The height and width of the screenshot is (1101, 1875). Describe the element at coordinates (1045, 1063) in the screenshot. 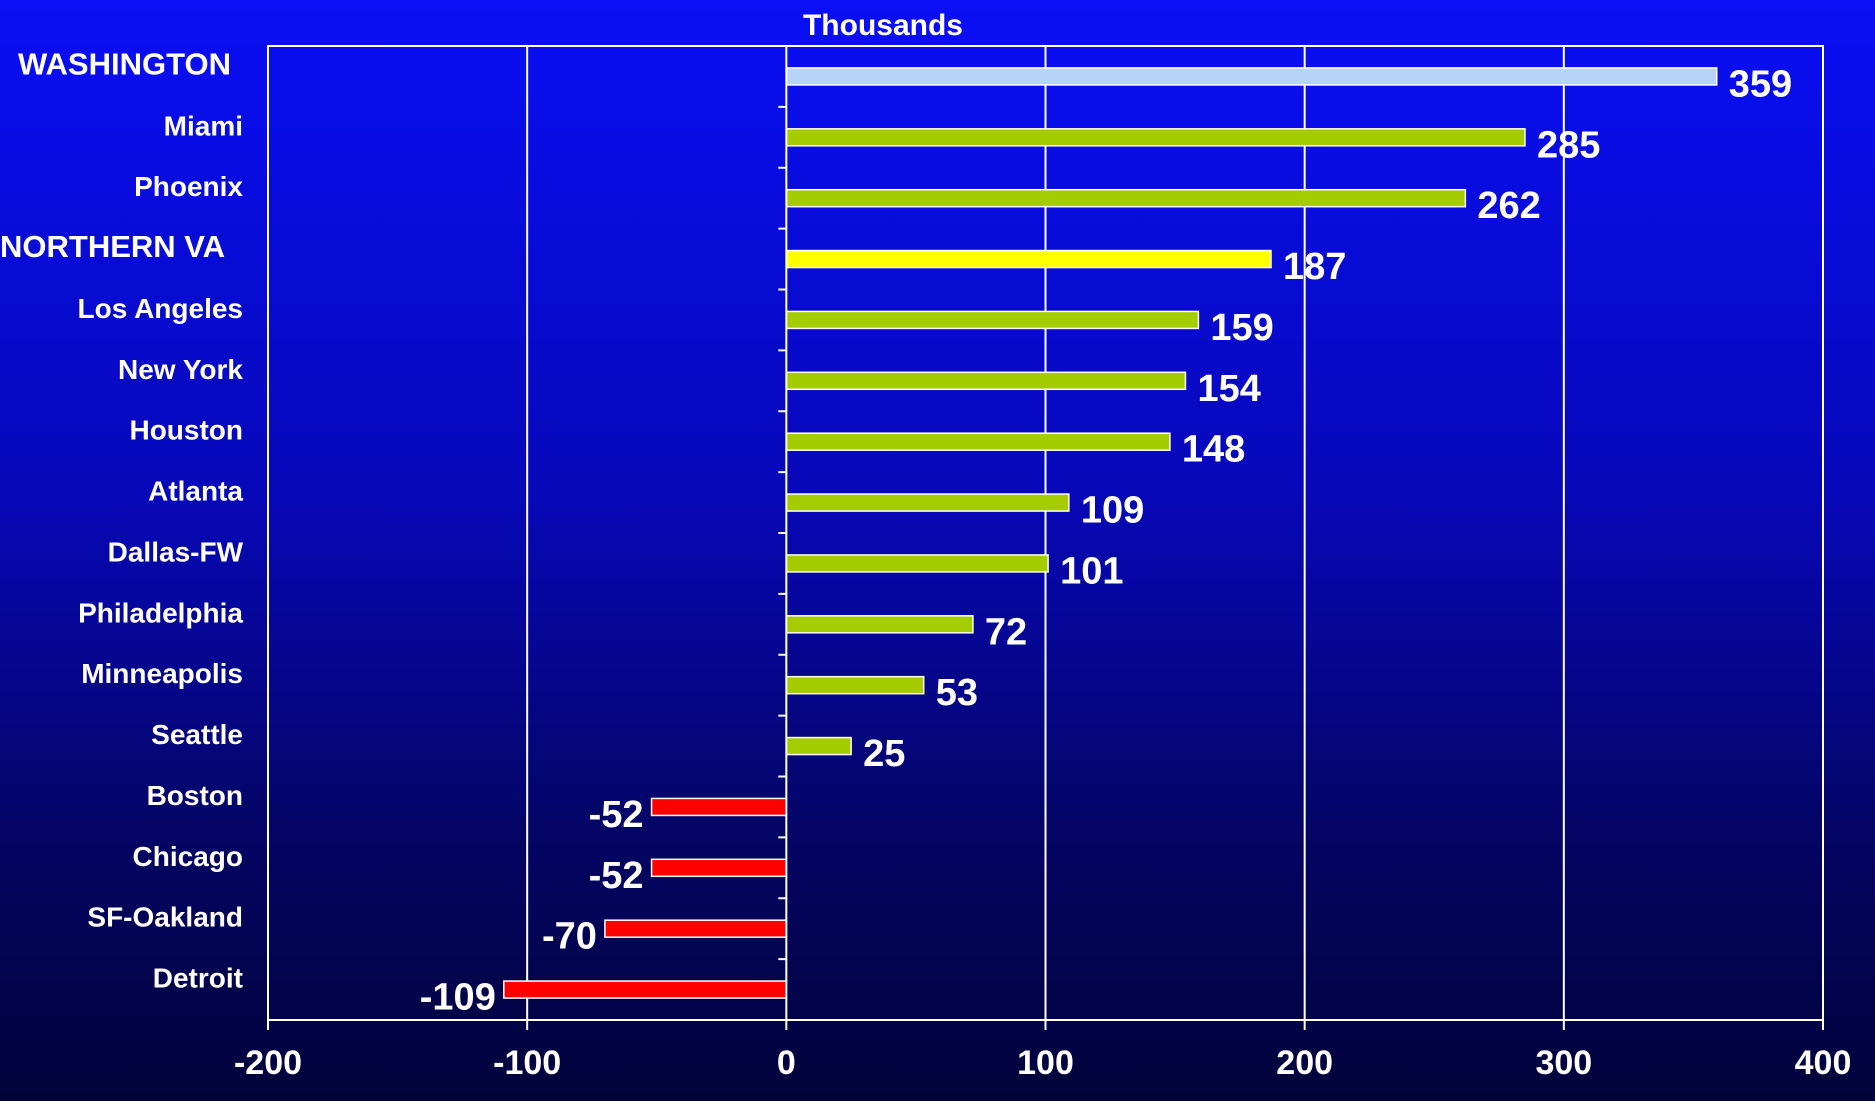

I see `x-tick-label: 100` at that location.